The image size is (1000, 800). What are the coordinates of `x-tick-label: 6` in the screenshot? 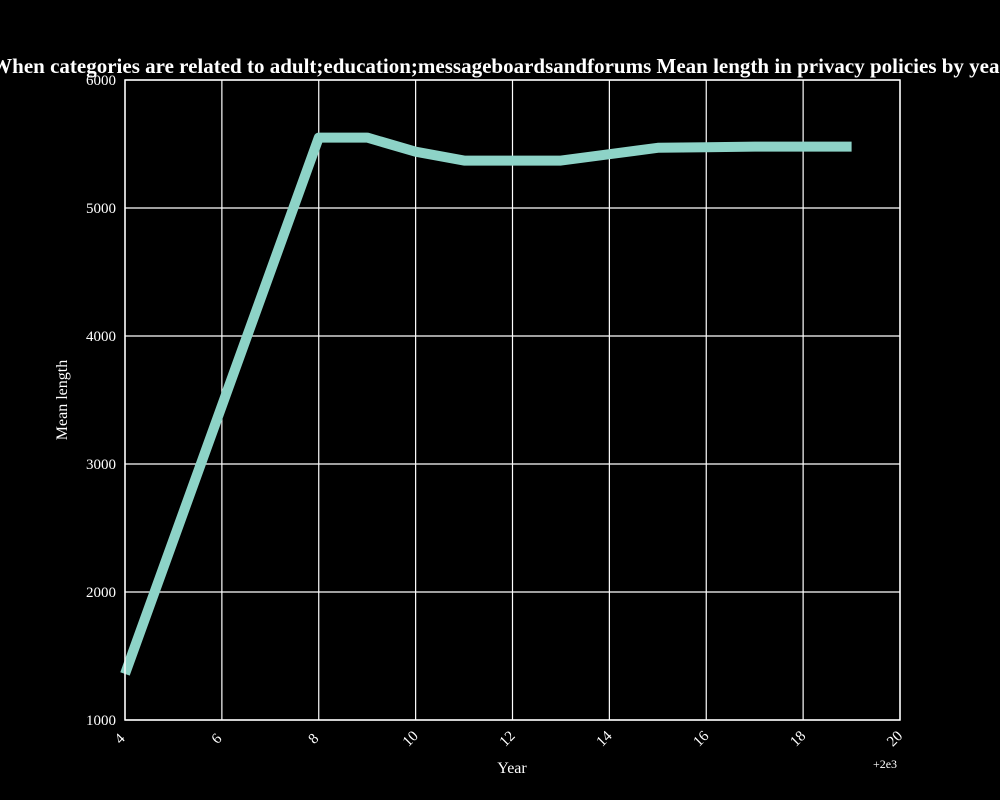 It's located at (217, 739).